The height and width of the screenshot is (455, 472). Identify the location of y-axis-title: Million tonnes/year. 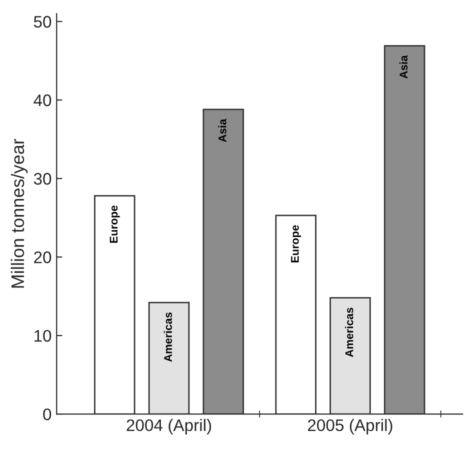
(19, 213).